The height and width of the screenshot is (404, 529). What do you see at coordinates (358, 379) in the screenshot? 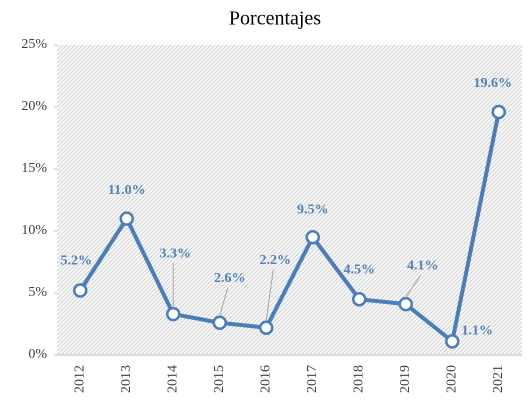
I see `x-tick-label: 2018` at bounding box center [358, 379].